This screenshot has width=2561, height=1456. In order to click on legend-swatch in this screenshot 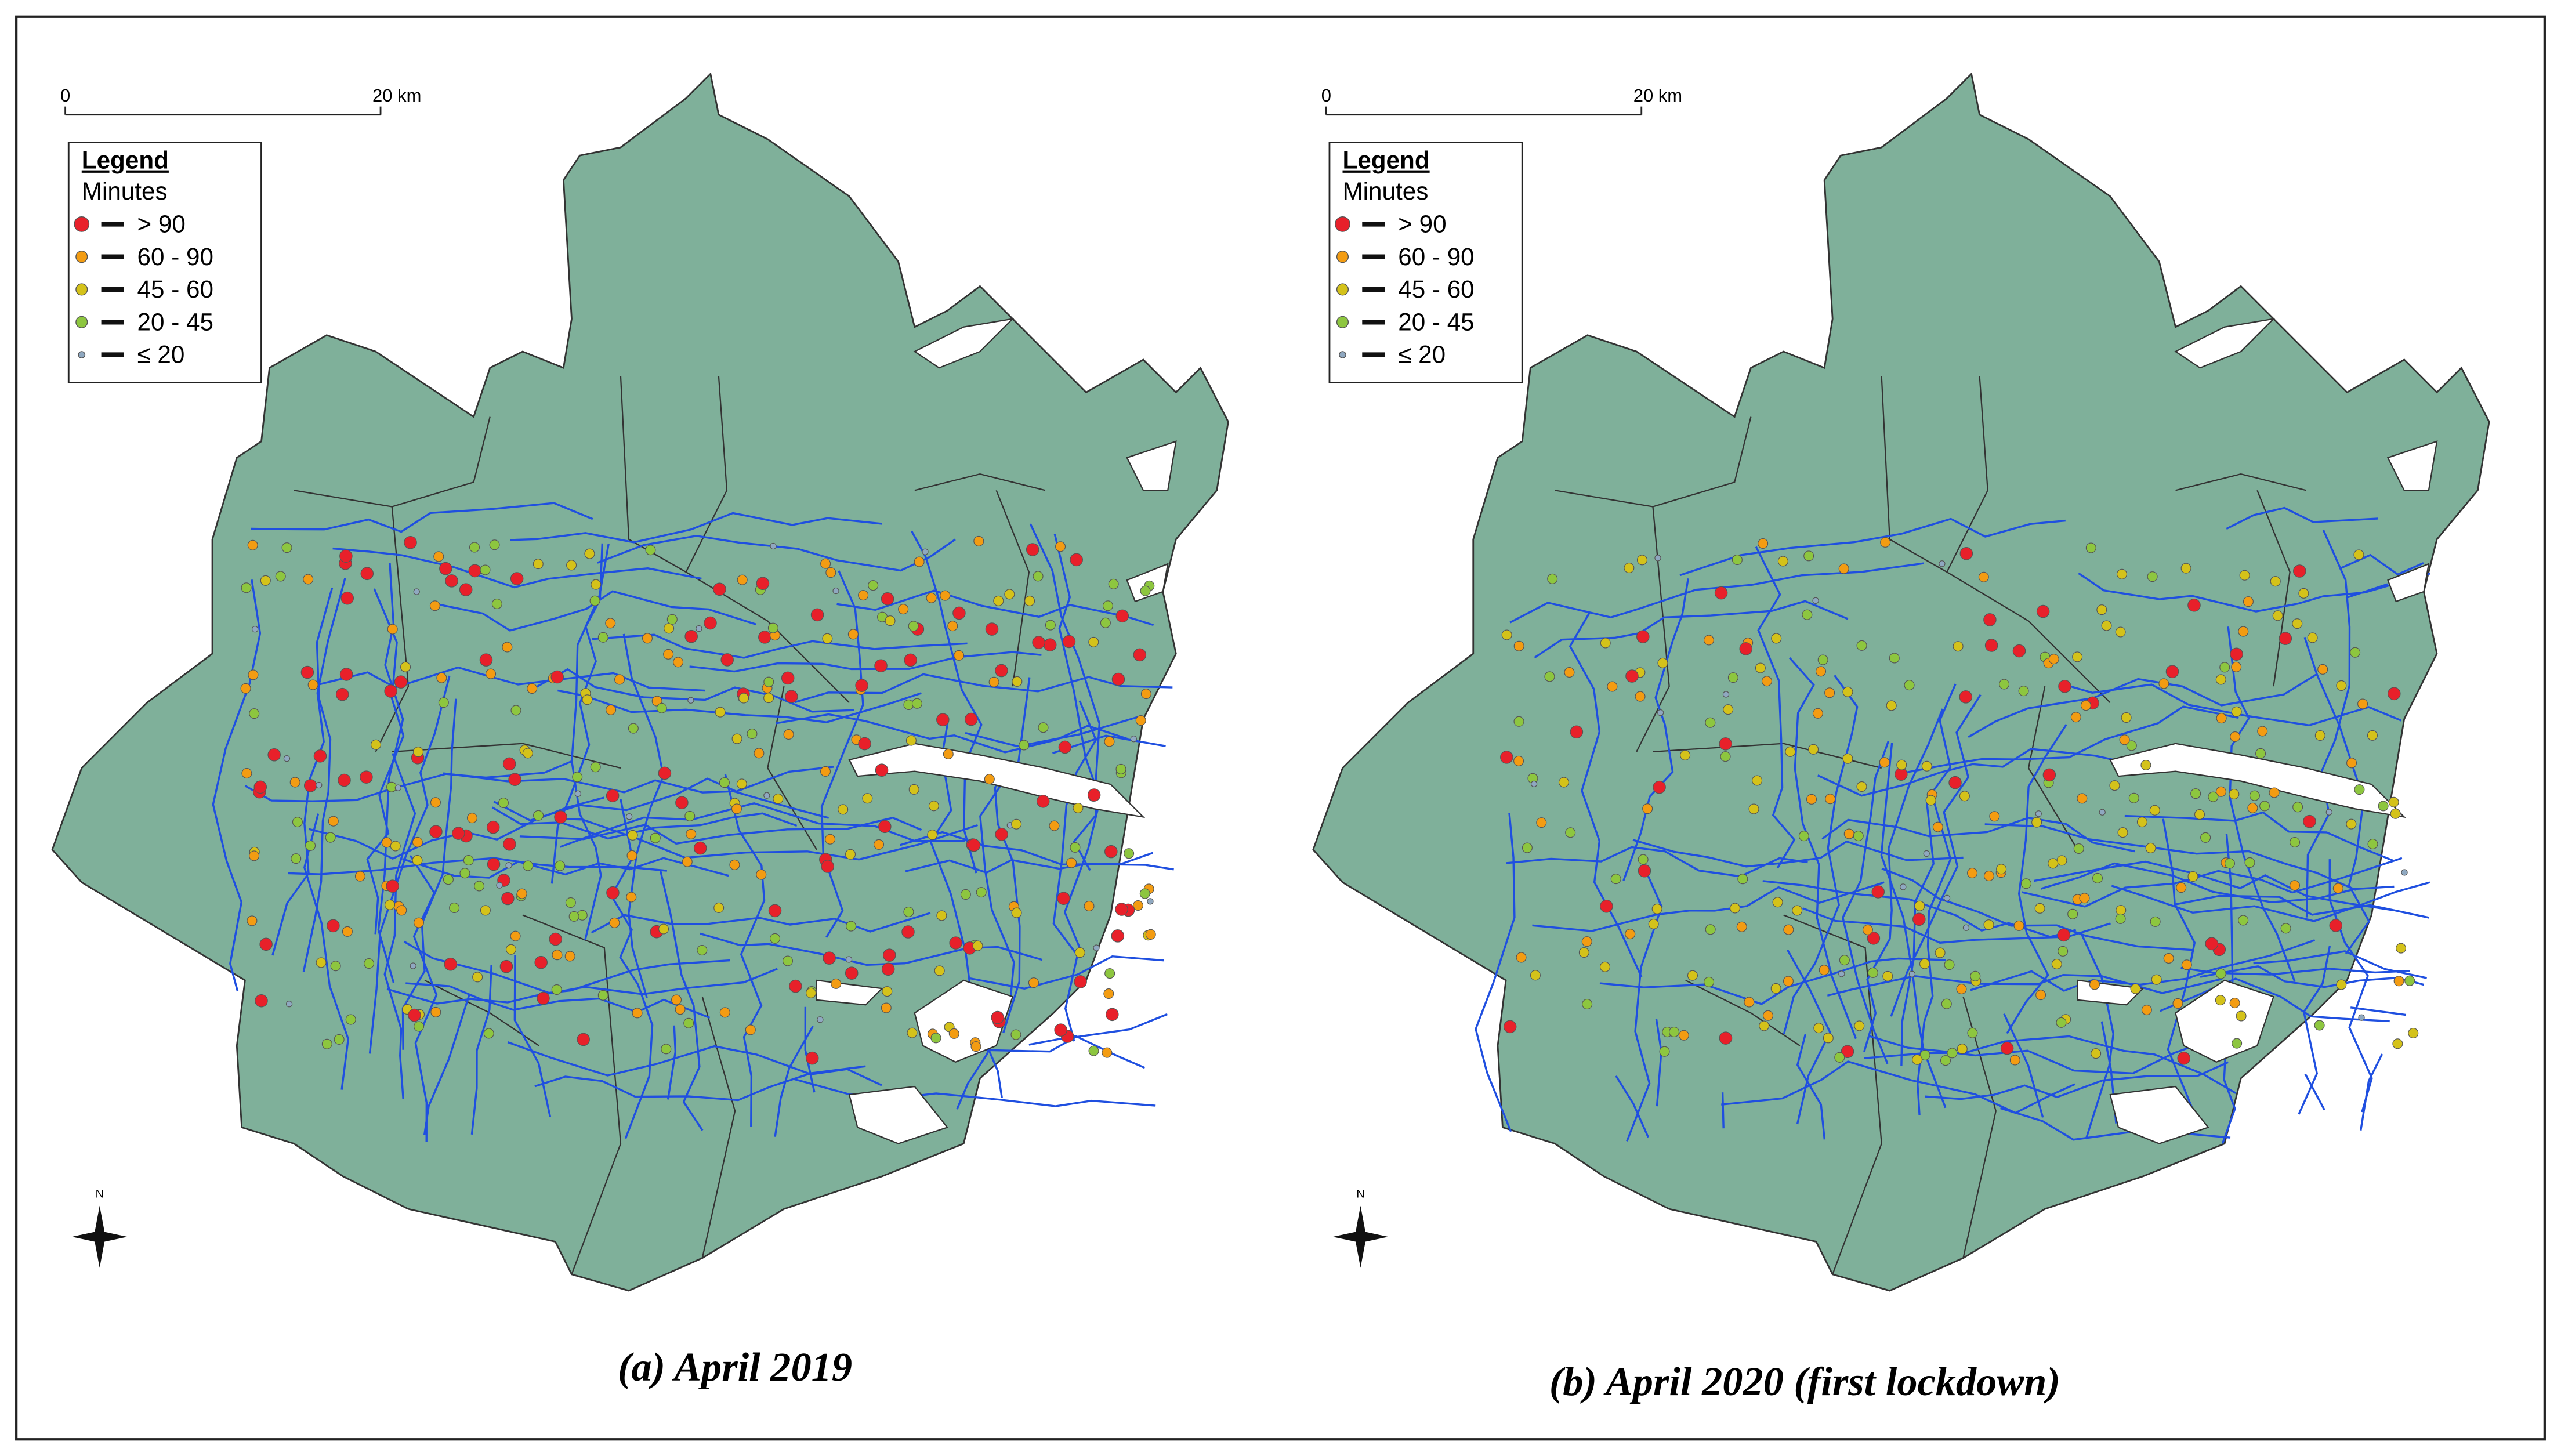, I will do `click(1342, 257)`.